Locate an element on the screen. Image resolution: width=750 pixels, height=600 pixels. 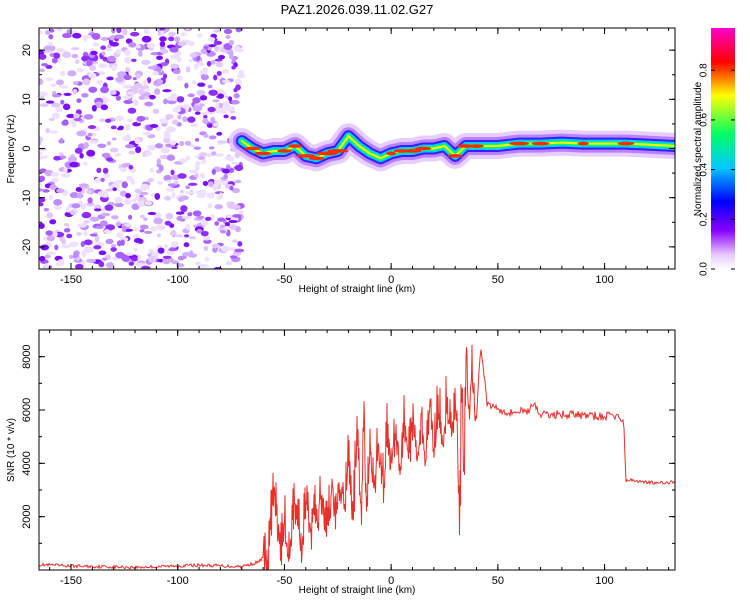
x-tick-label: 50 is located at coordinates (498, 581).